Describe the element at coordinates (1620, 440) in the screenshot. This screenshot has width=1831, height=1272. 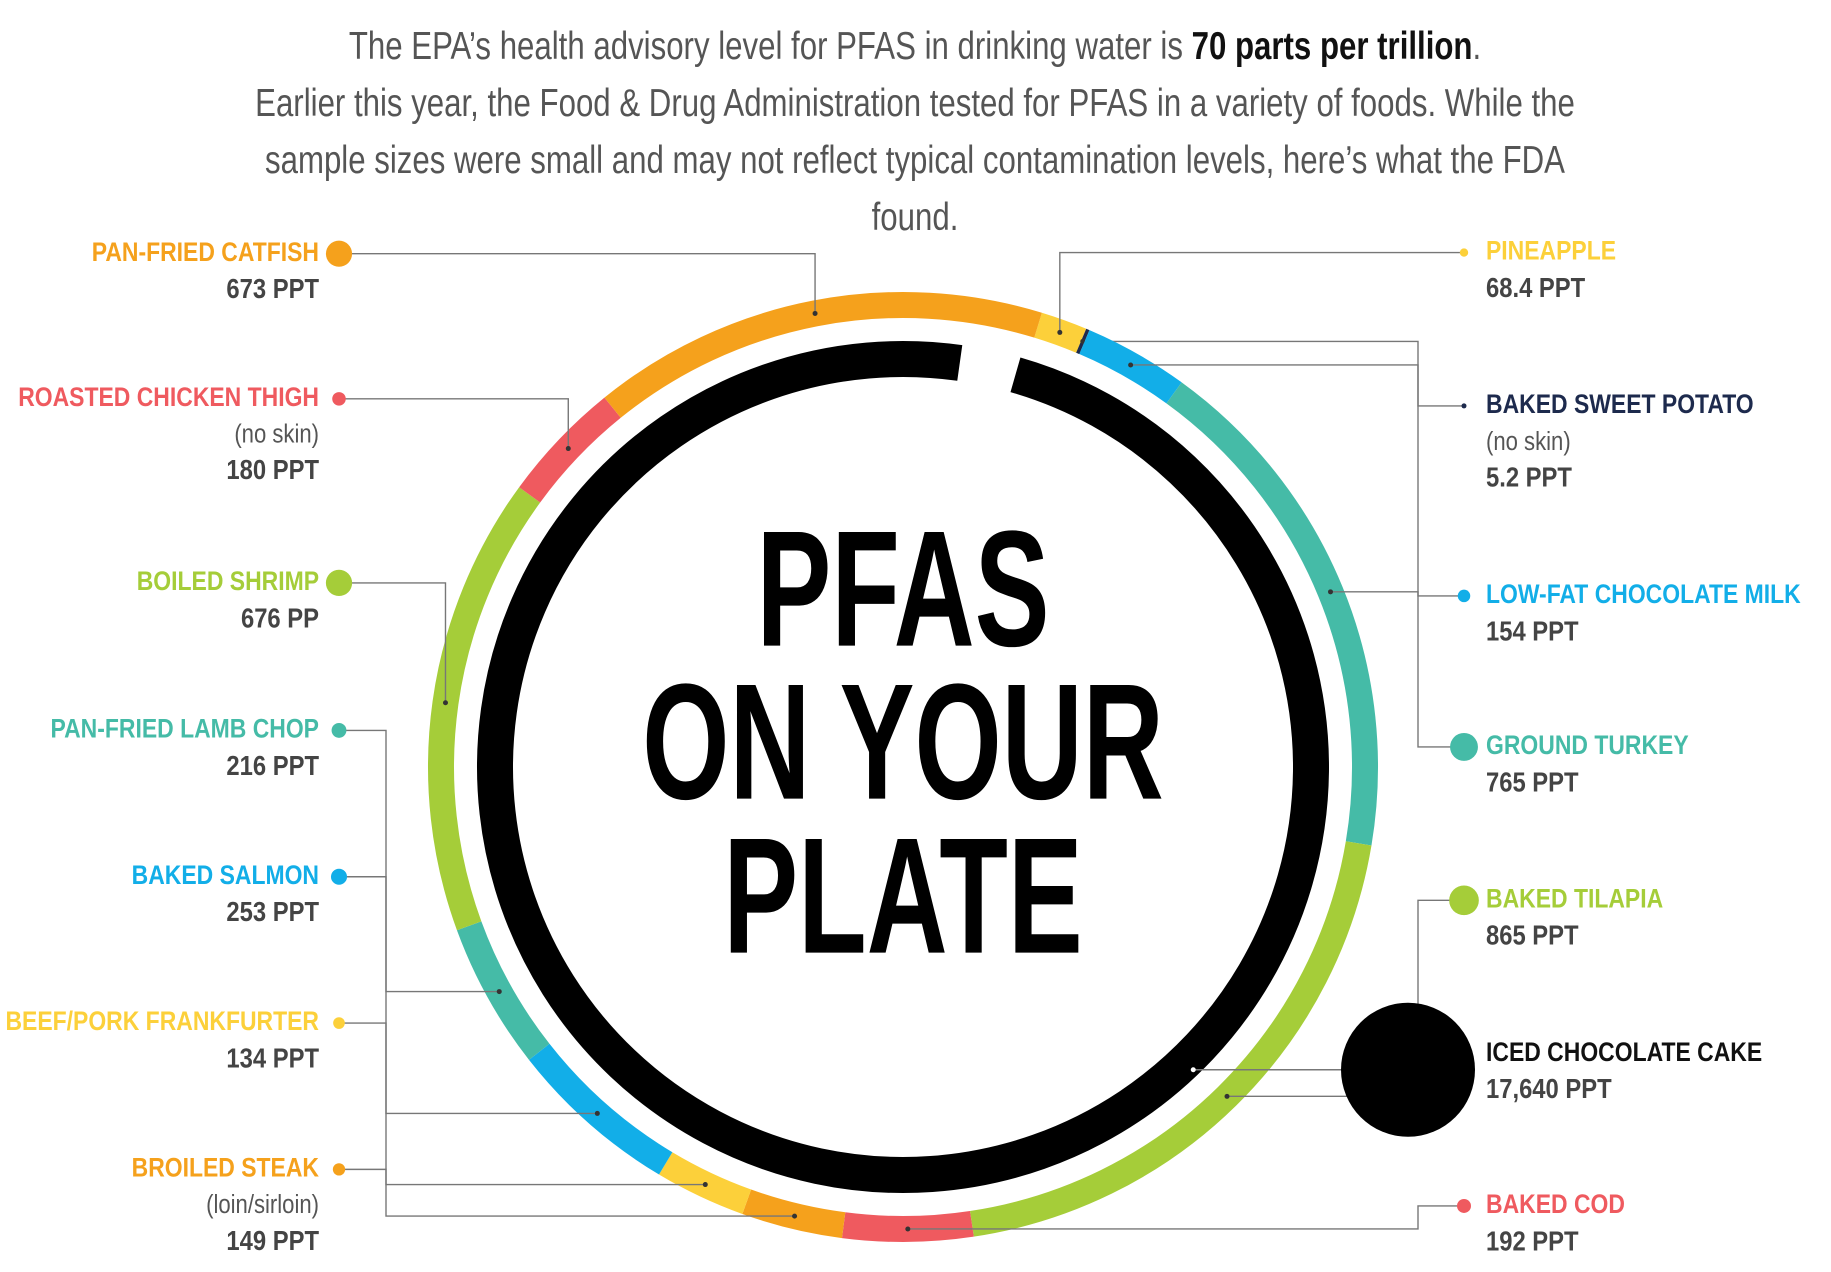
I see `label: BAKED SWEET POTATO (no skin) 5.2 PPT` at that location.